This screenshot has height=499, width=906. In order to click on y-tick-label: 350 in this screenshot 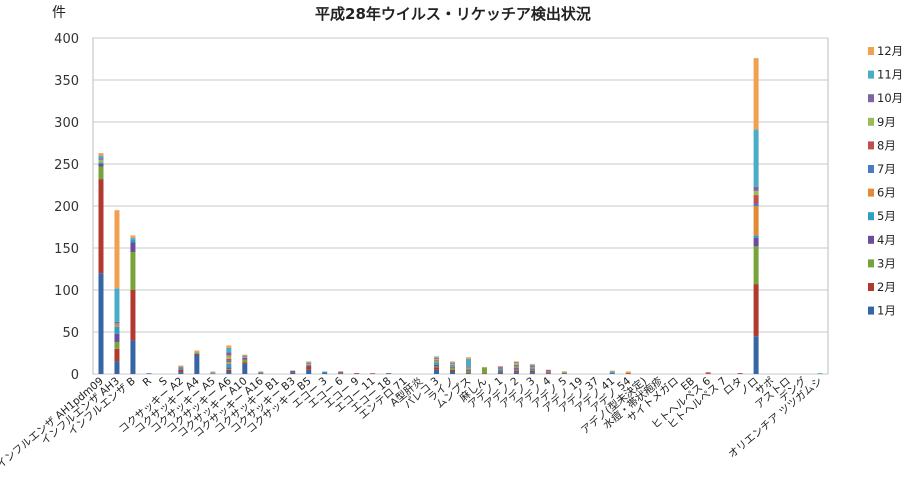, I will do `click(66, 81)`.